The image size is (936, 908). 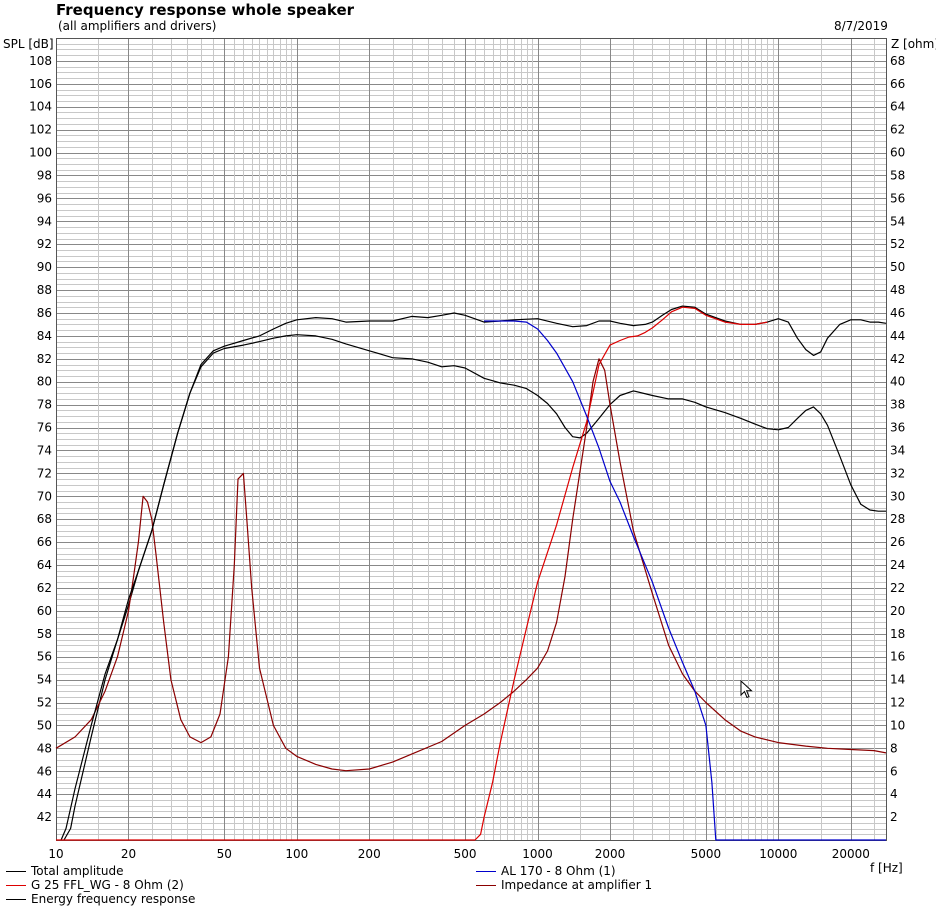 I want to click on y-axis-label: SPL [dB], so click(x=28, y=44).